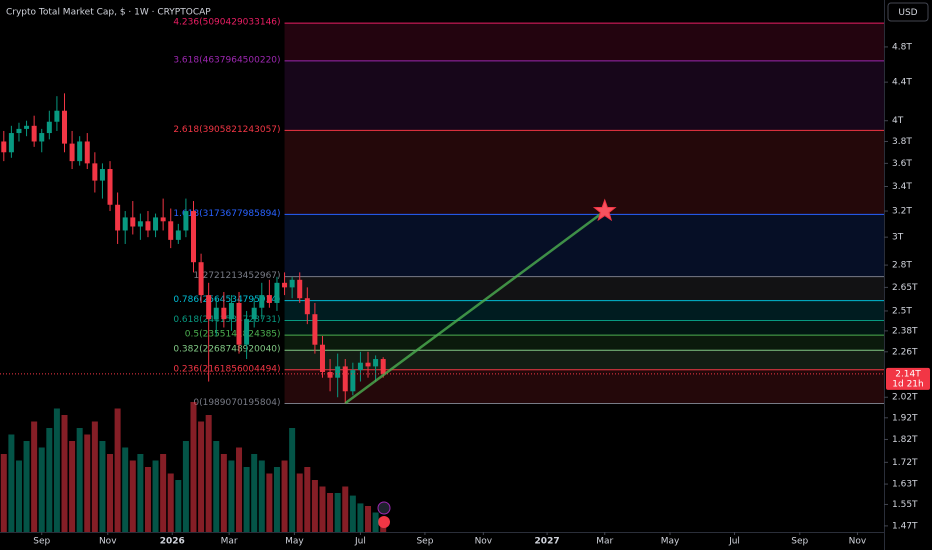 This screenshot has width=932, height=550. I want to click on y-tick-label: 1.47T, so click(905, 526).